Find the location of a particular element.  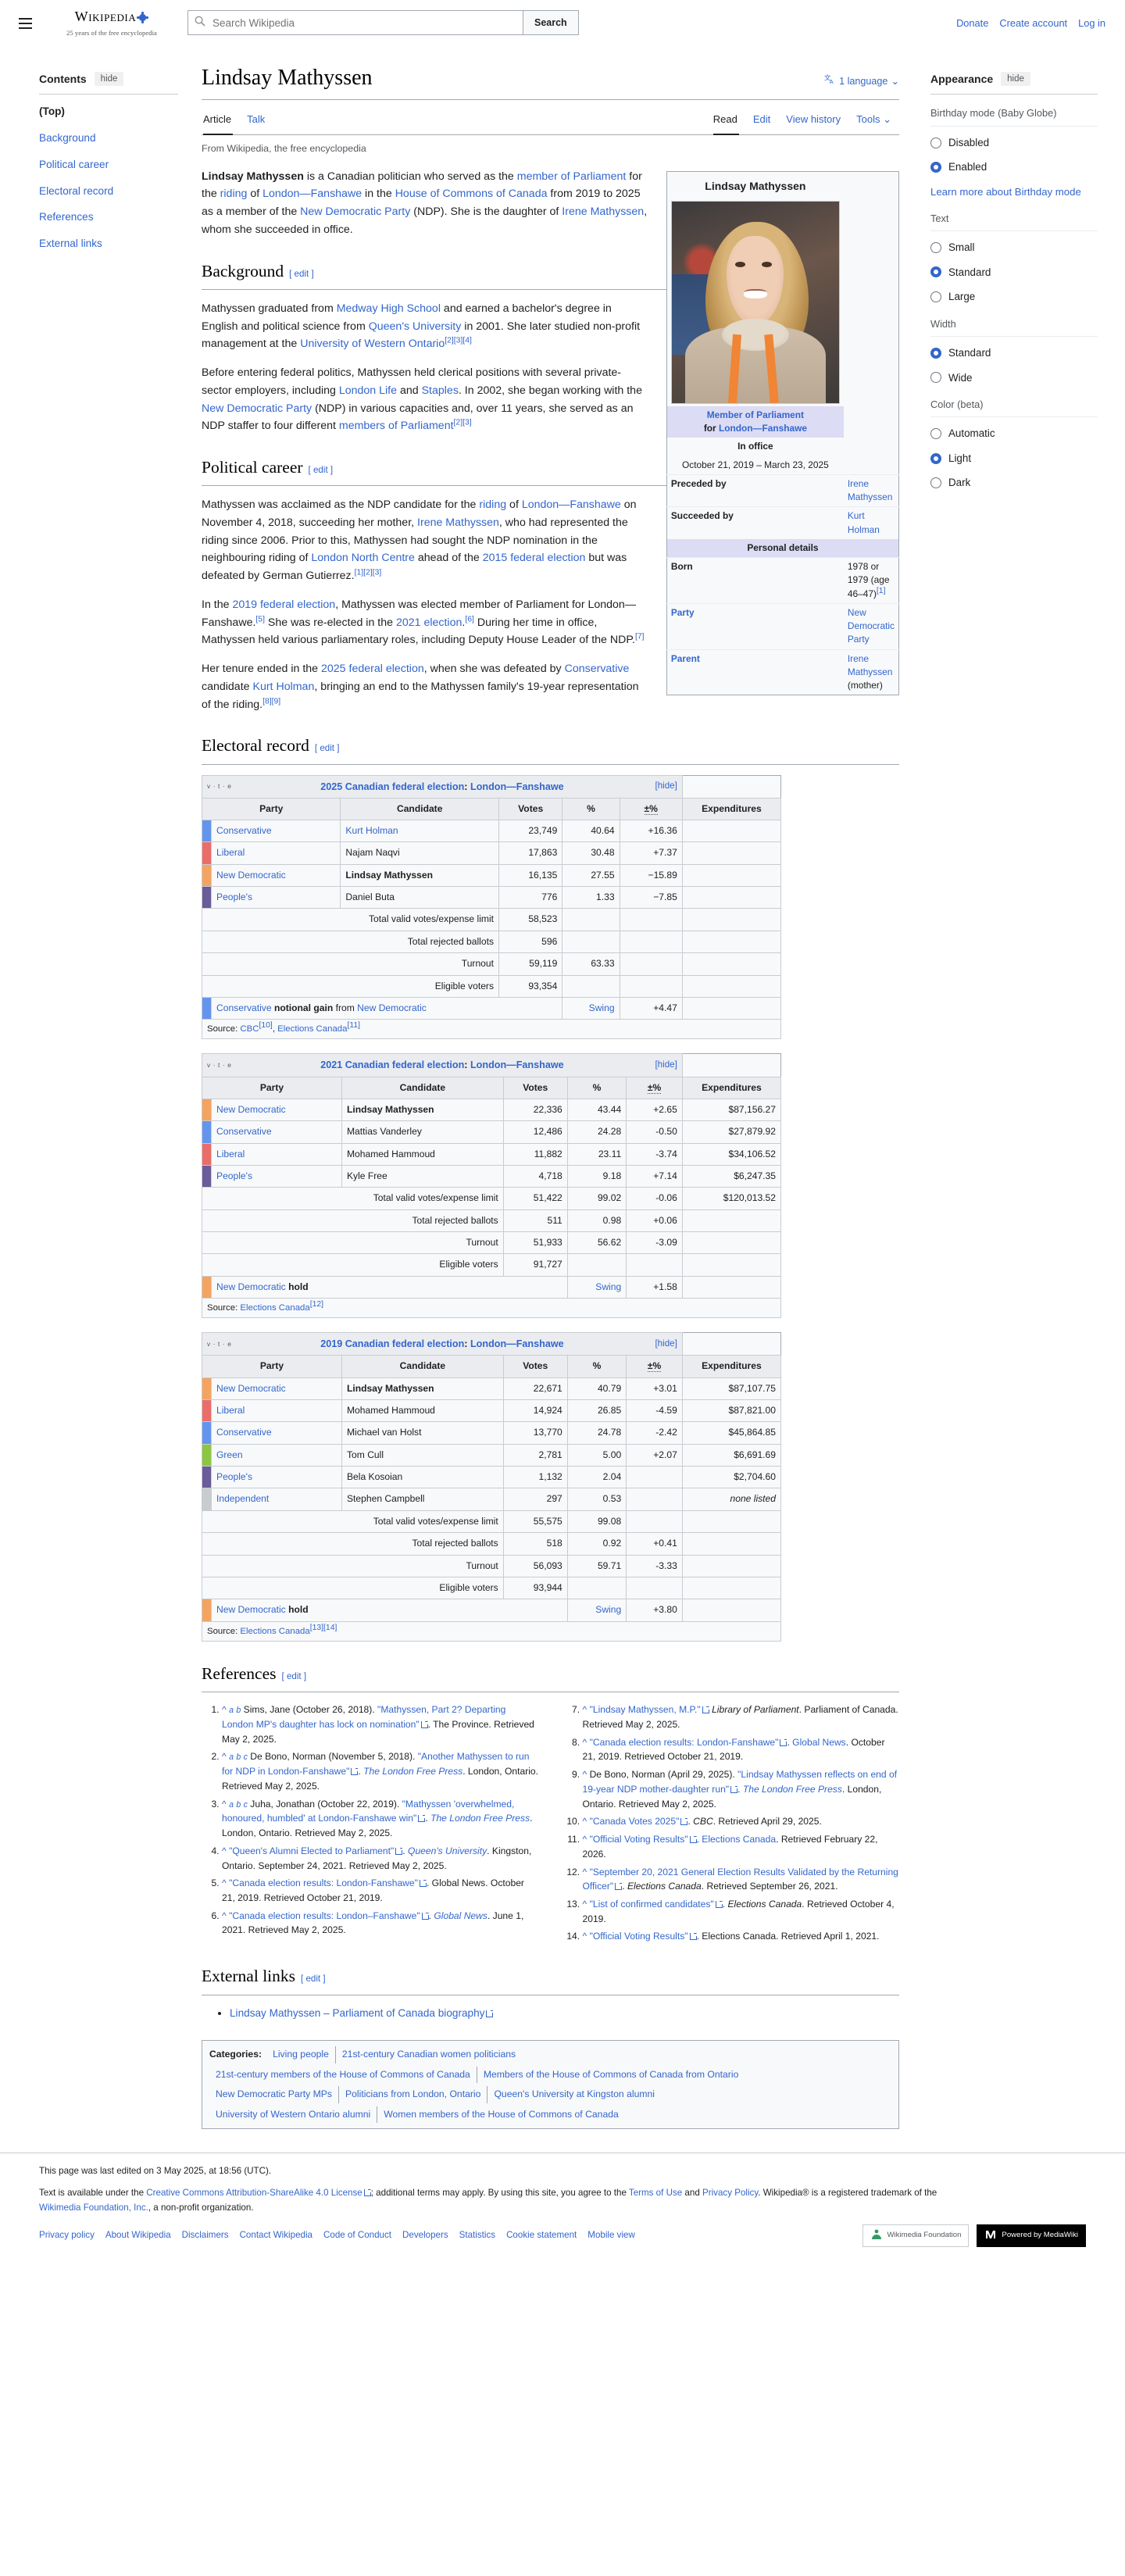

create-account-link: Create account is located at coordinates (1033, 23).